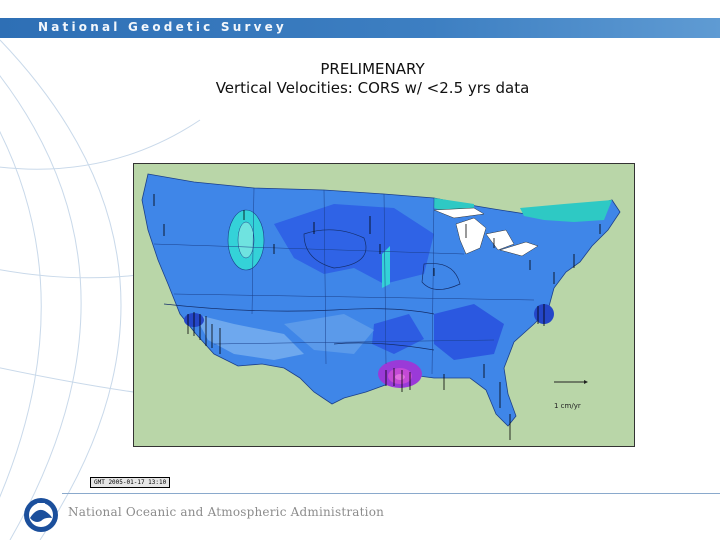 The width and height of the screenshot is (720, 540). Describe the element at coordinates (162, 27) in the screenshot. I see `agency-title: National Geodetic Survey` at that location.